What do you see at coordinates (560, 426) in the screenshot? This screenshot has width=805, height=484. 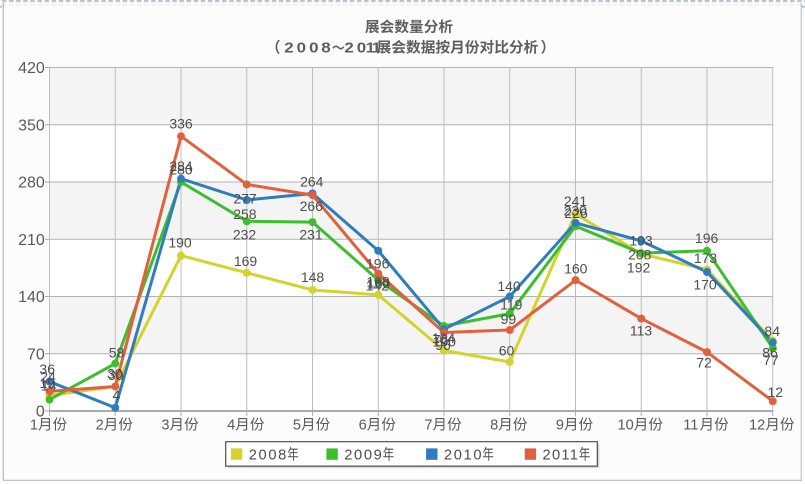 I see `svg-text: 9` at bounding box center [560, 426].